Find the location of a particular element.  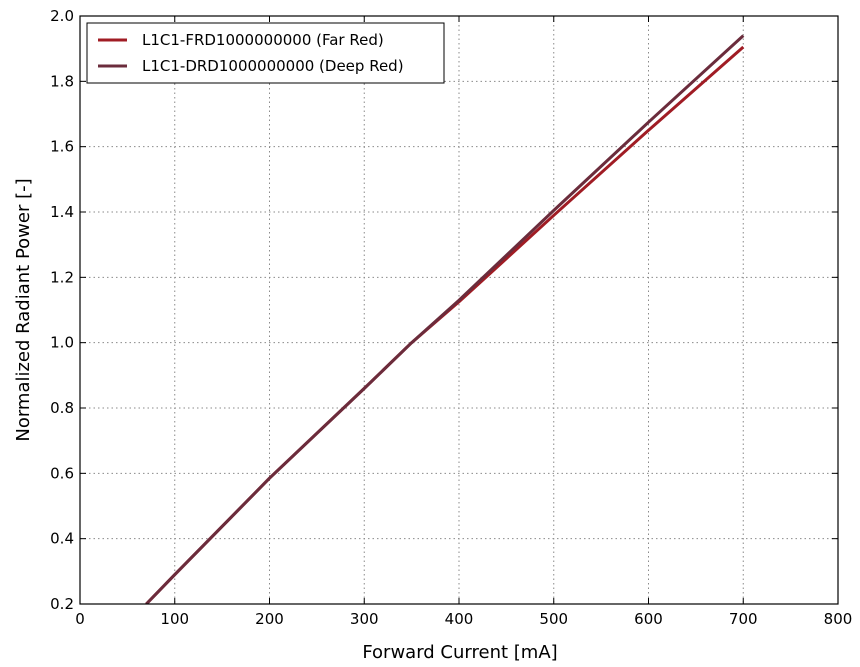

legend-label: L1C1-DRD1000000000 (Deep Red) is located at coordinates (273, 66).